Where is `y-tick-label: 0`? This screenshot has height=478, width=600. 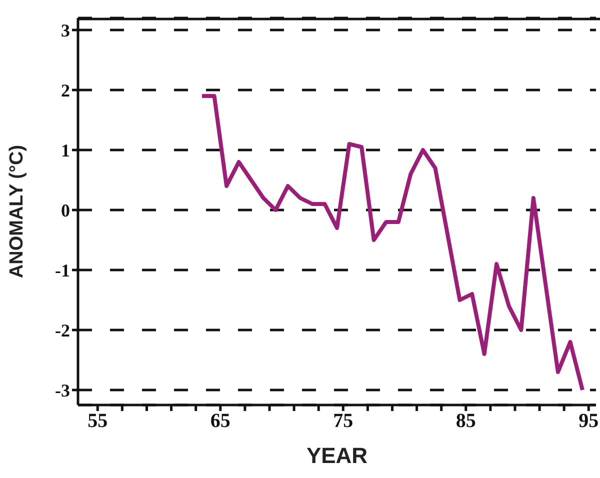
y-tick-label: 0 is located at coordinates (65, 210).